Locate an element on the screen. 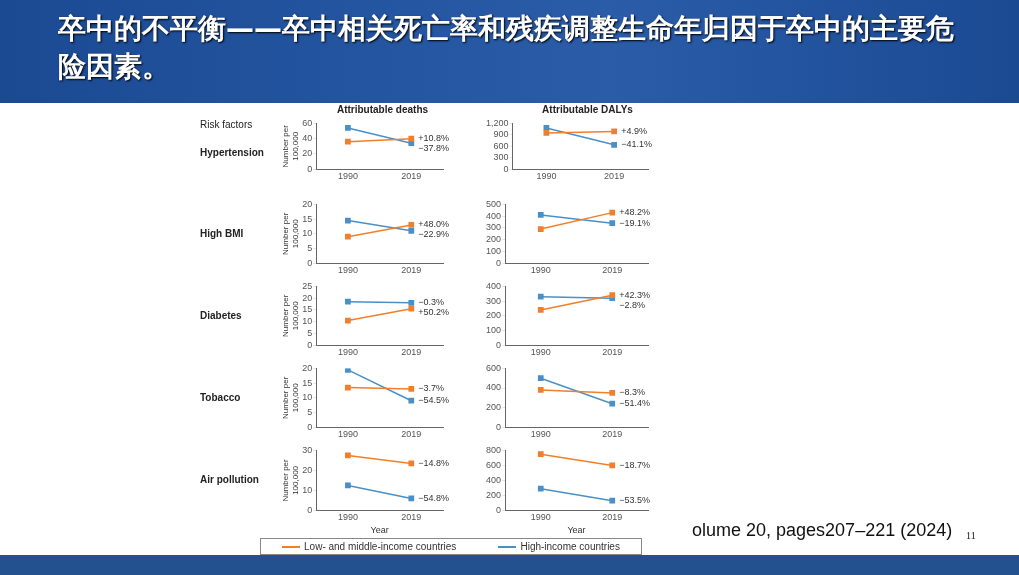 The height and width of the screenshot is (575, 1019). text: Air pollution is located at coordinates (229, 479).